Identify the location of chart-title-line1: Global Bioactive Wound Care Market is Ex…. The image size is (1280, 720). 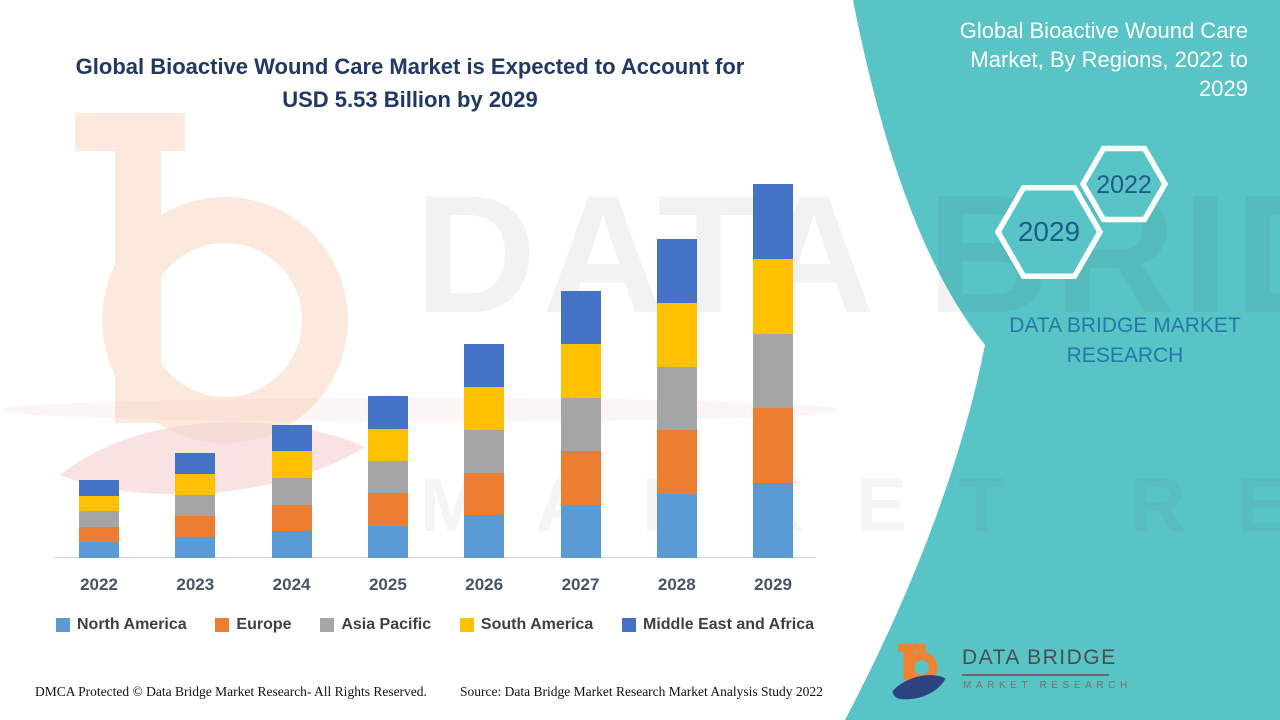
(410, 66).